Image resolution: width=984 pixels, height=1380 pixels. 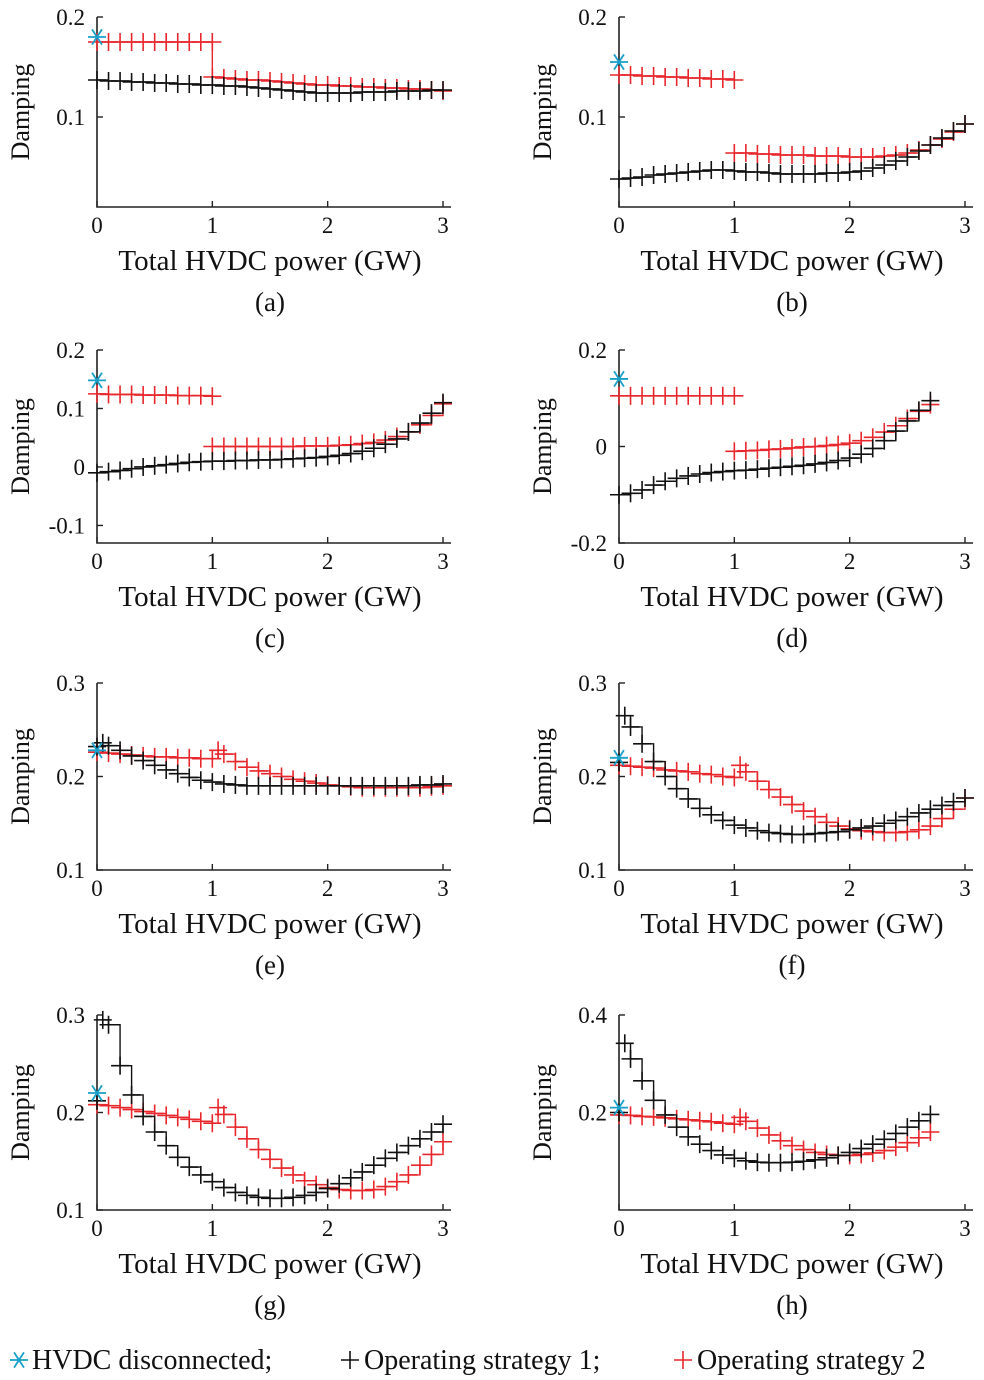 I want to click on strategy1-line, so click(x=273, y=1109).